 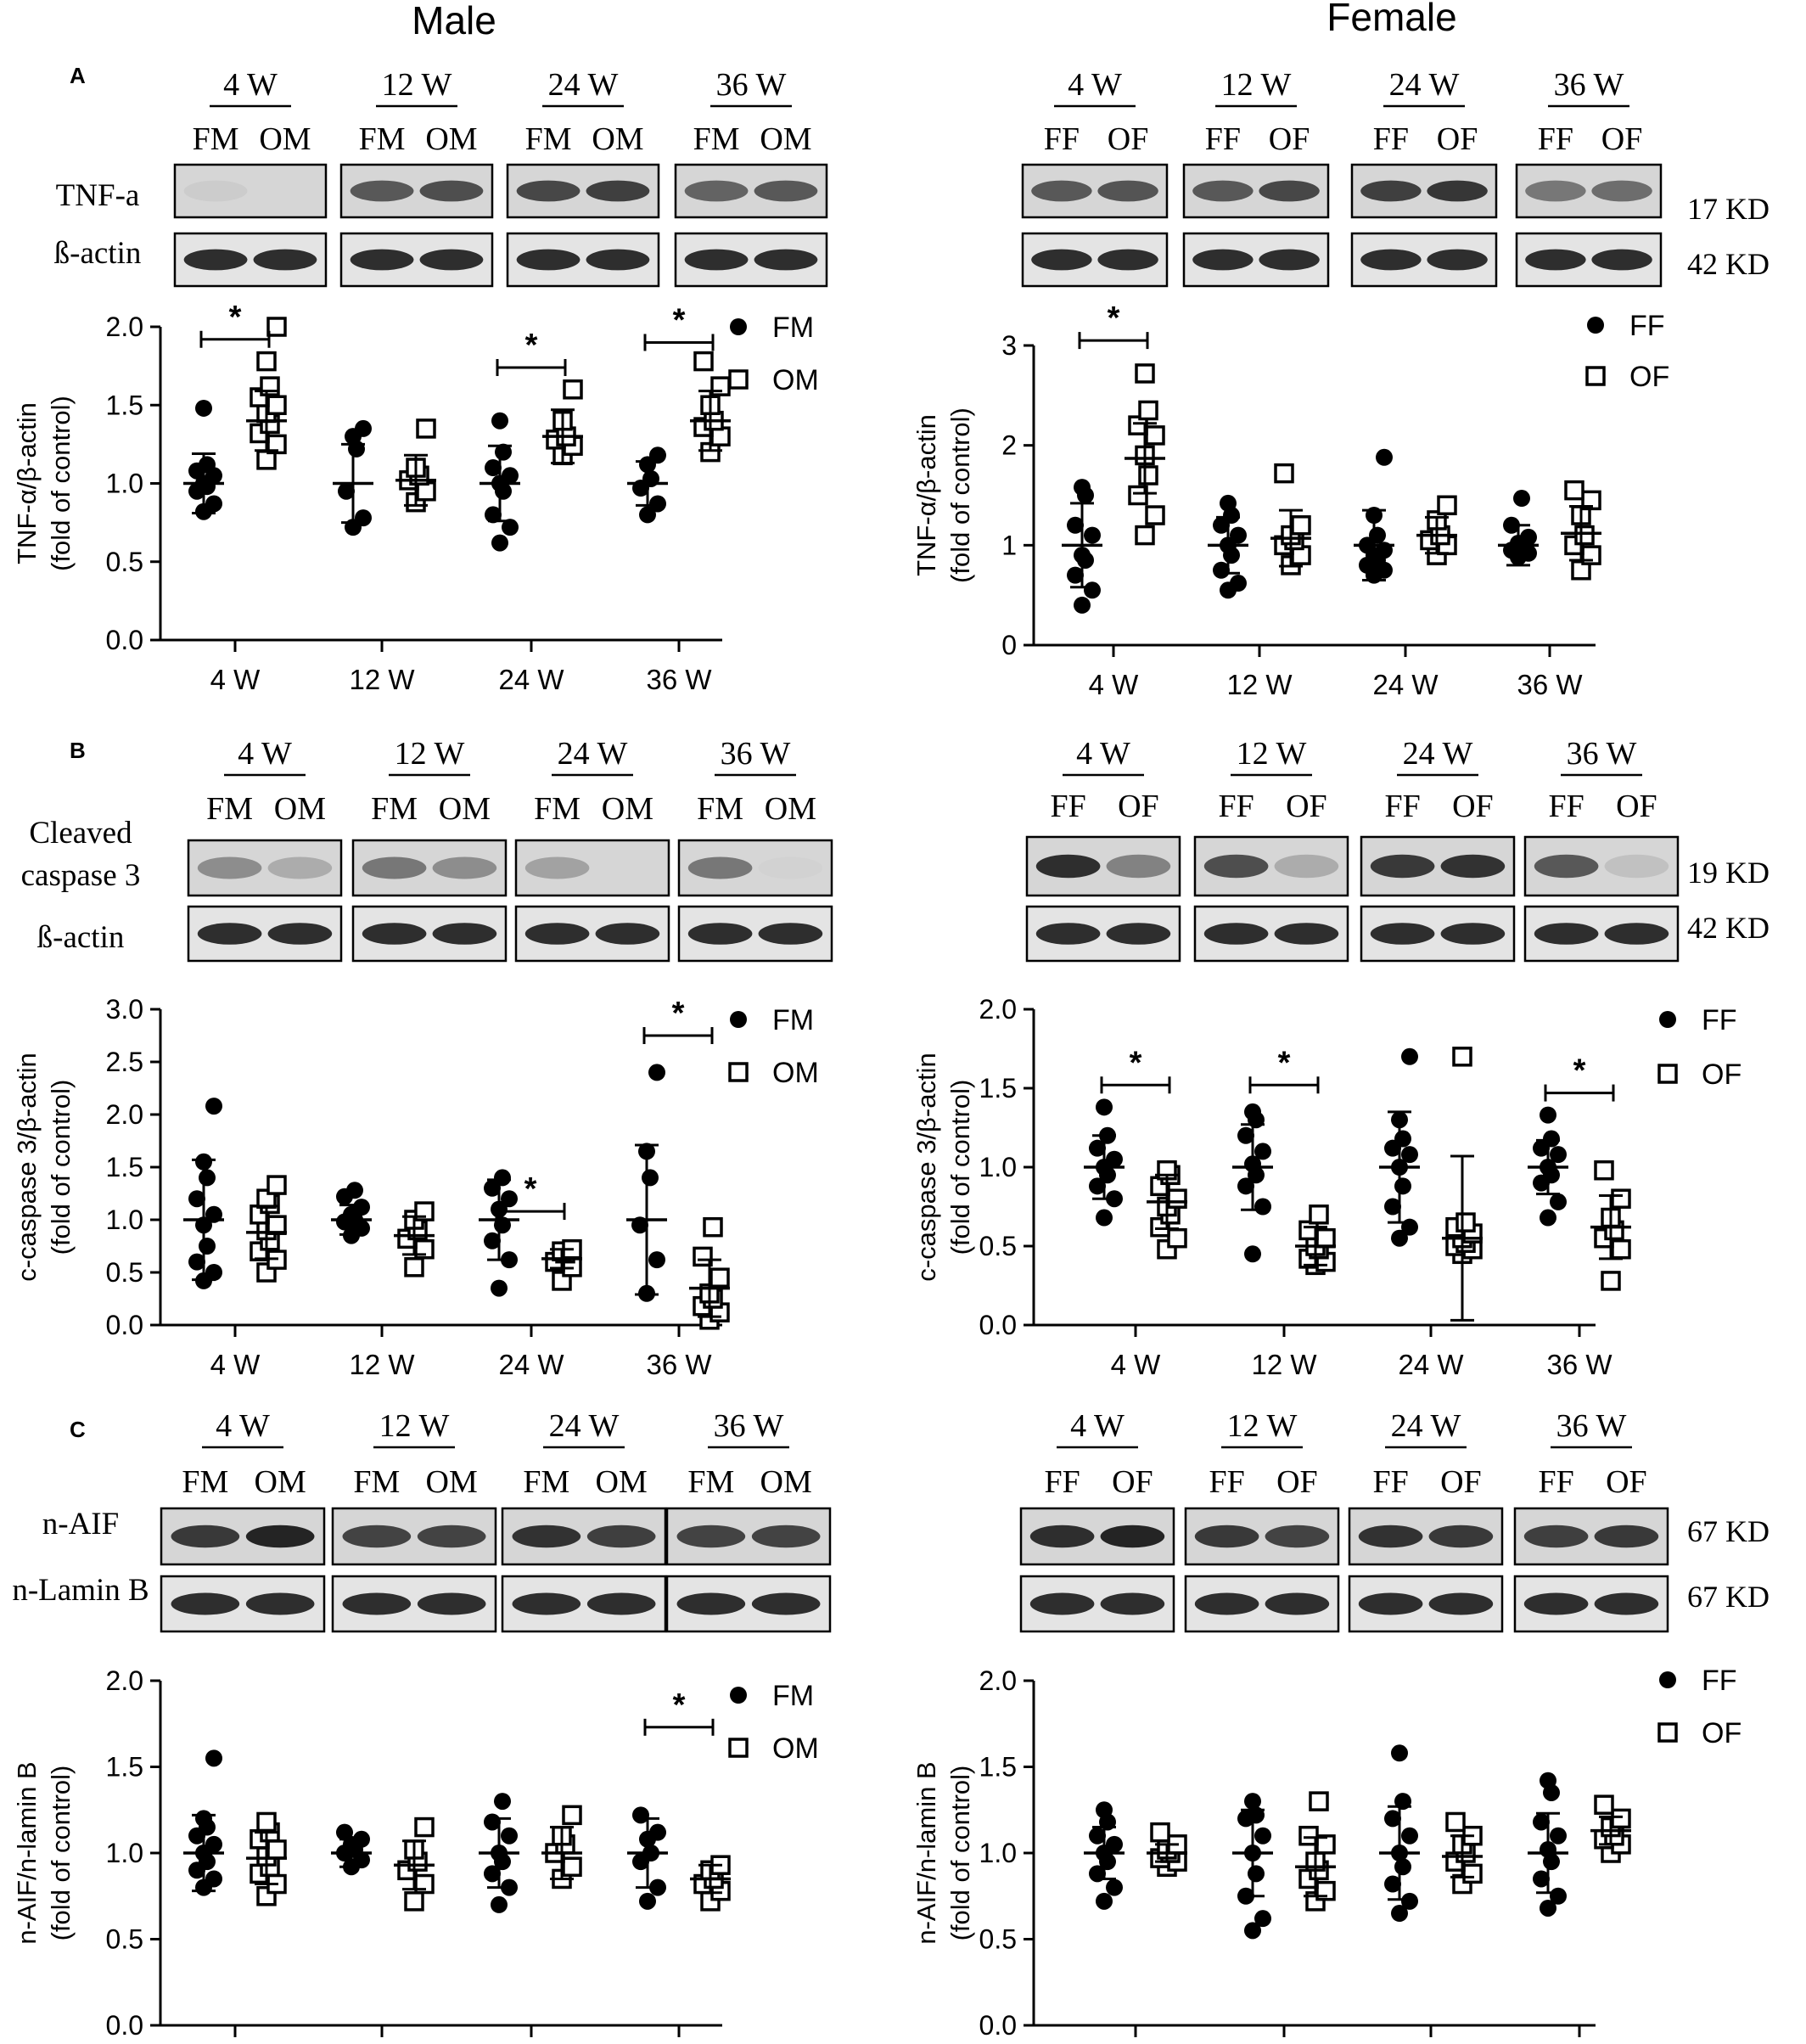 What do you see at coordinates (61, 1854) in the screenshot?
I see `y-axis-subtitle: (fold of control)` at bounding box center [61, 1854].